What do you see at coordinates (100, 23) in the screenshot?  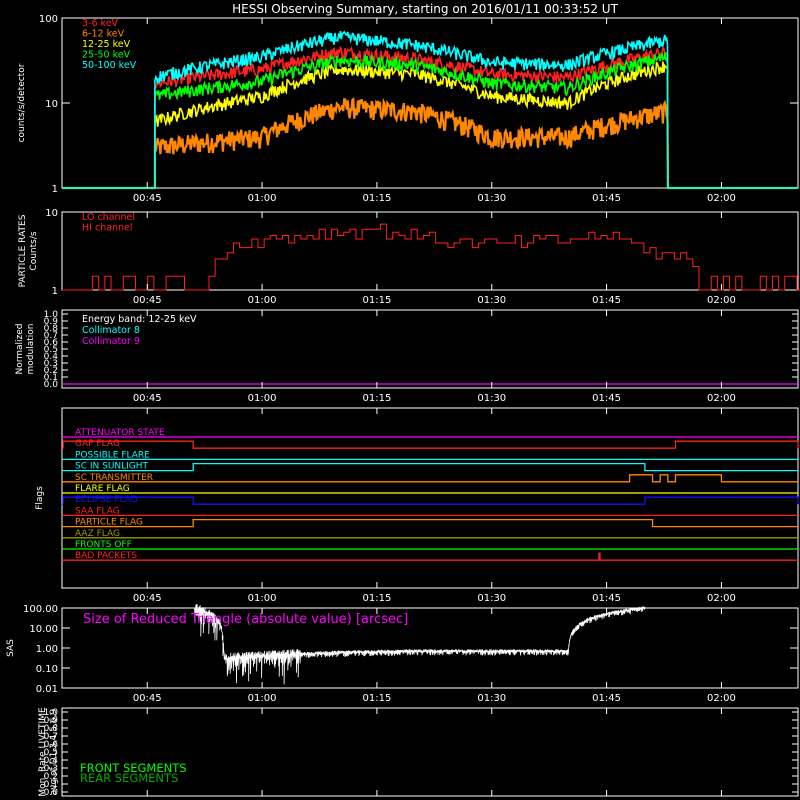 I see `counts-legend-entry: 3-6 keV` at bounding box center [100, 23].